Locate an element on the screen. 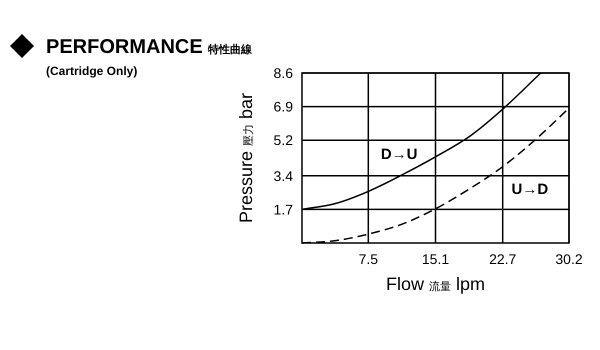 The width and height of the screenshot is (600, 350). series-label: U→D is located at coordinates (530, 189).